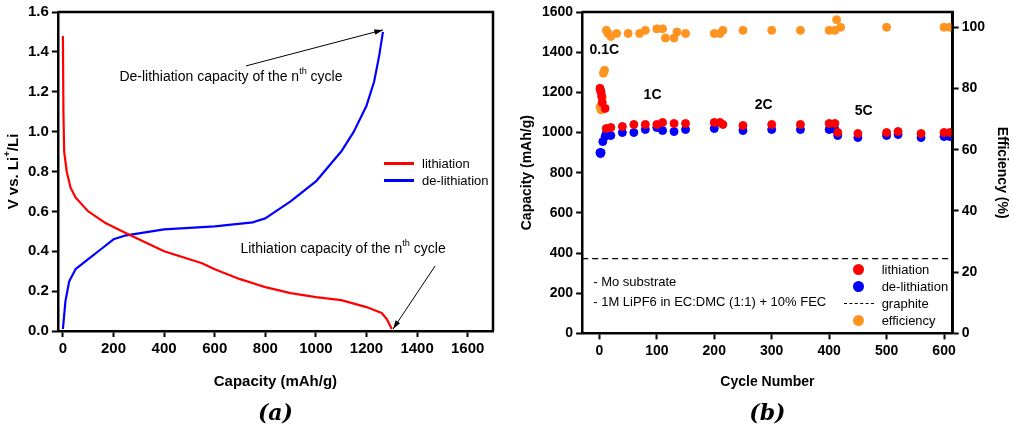 The image size is (1014, 437). I want to click on legend-label: efficiency, so click(908, 321).